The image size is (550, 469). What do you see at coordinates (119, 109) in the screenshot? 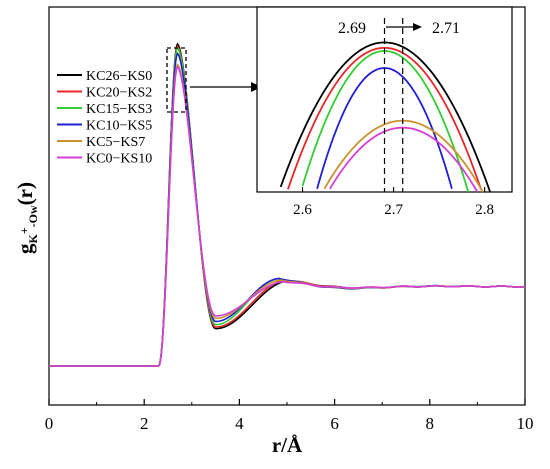
I see `legend-label: KC15−KS3` at bounding box center [119, 109].